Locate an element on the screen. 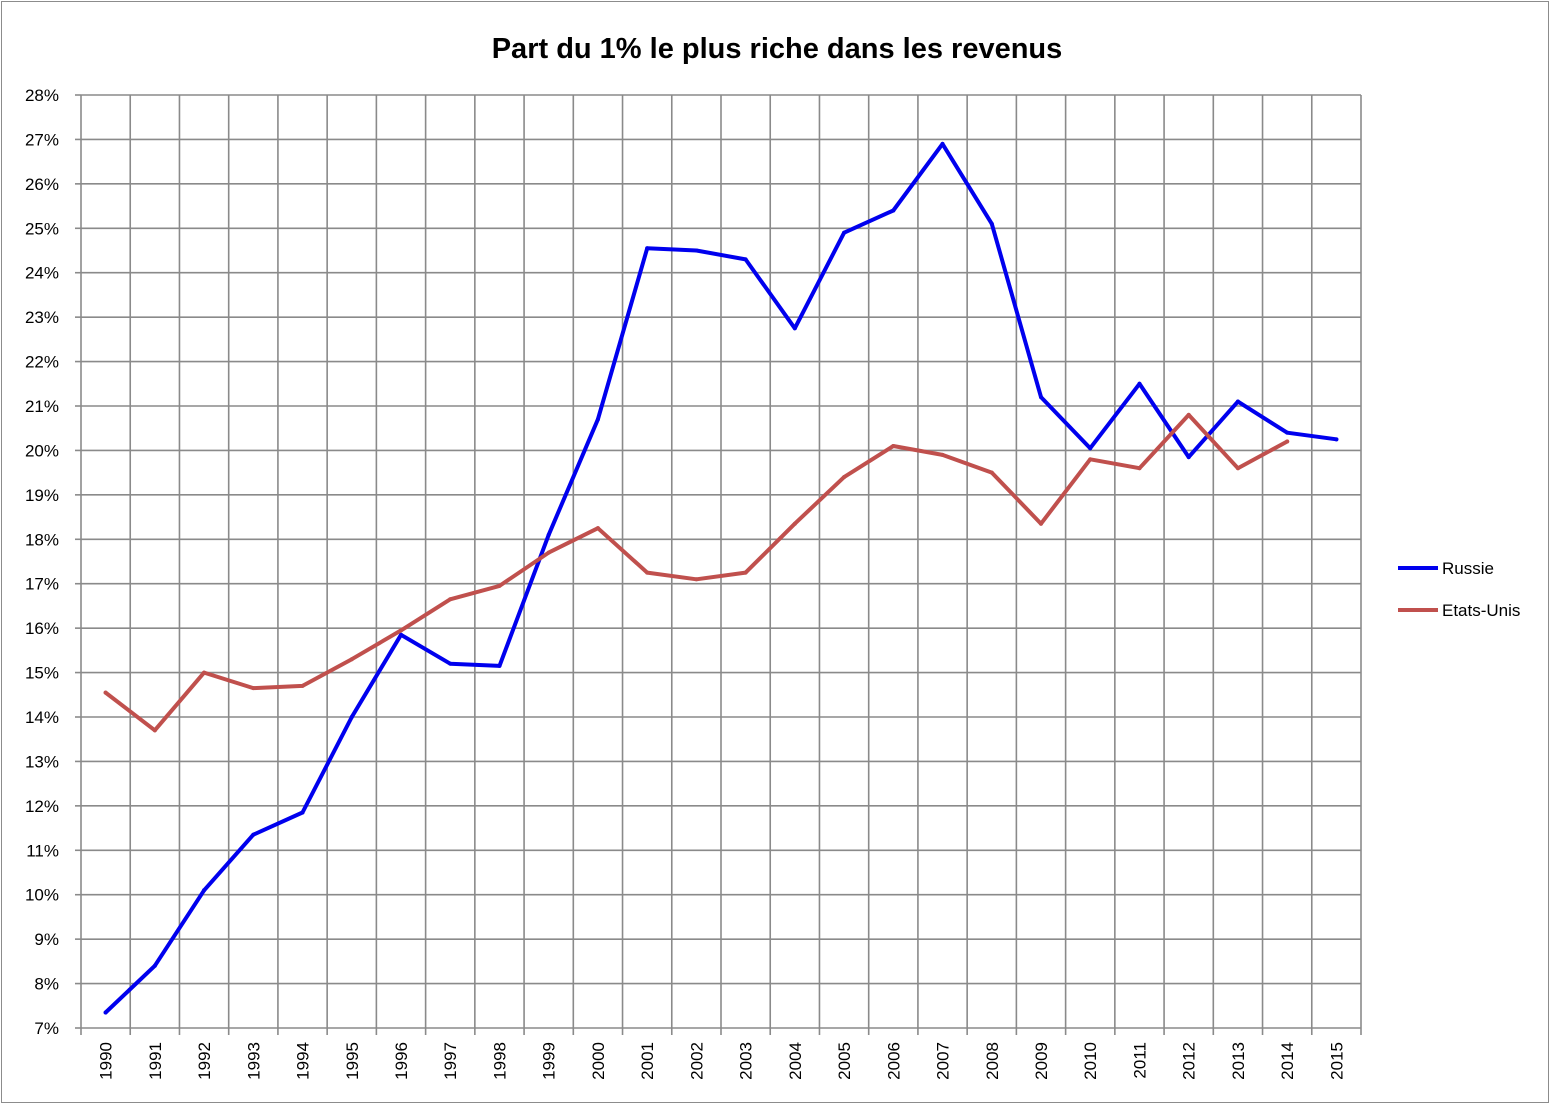  y-tick-label: 15% is located at coordinates (42, 673).